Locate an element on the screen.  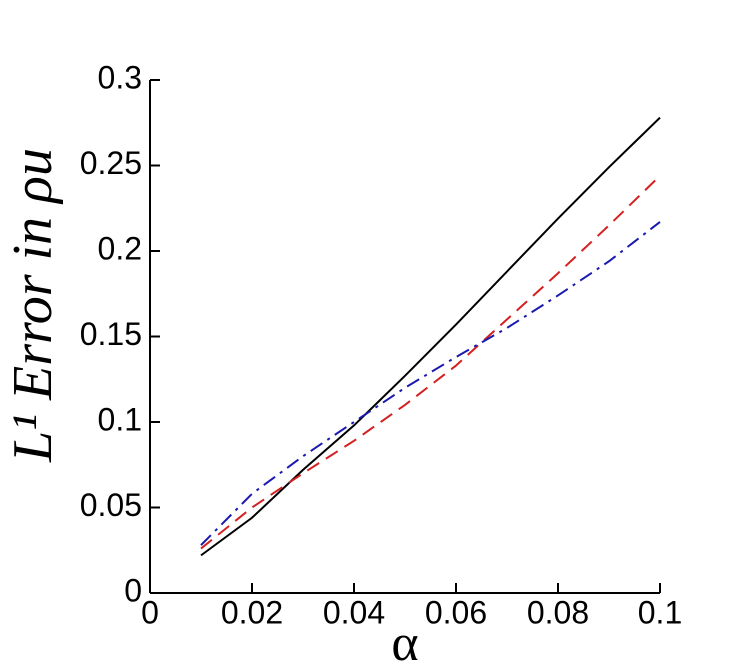
y-tick-label: 0.2 is located at coordinates (120, 248).